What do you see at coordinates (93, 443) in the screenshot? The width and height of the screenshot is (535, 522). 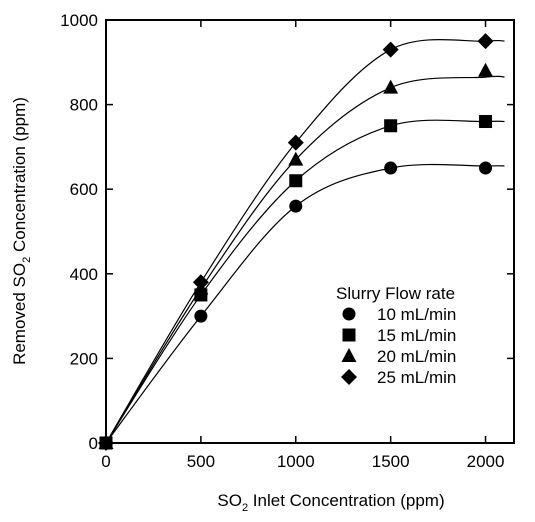 I see `y-tick-label: 0` at bounding box center [93, 443].